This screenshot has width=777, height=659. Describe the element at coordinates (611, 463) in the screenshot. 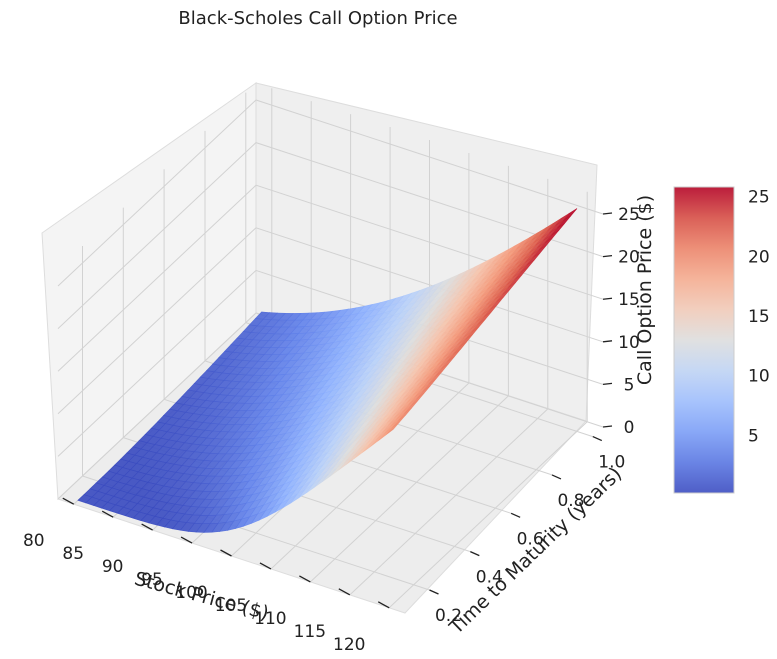

I see `y-tick-label: 1.0` at that location.